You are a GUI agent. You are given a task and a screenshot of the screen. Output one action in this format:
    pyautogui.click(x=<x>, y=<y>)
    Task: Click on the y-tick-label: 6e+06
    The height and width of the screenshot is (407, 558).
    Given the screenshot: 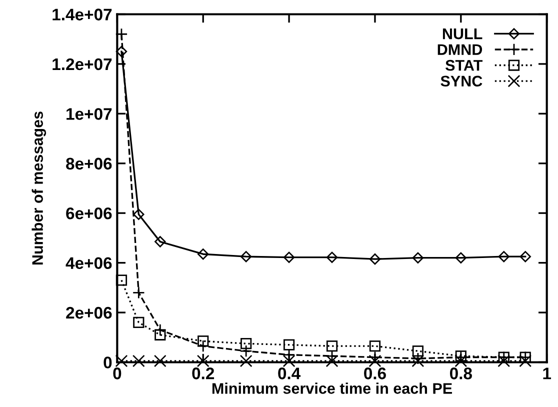 What is the action you would take?
    pyautogui.click(x=89, y=213)
    